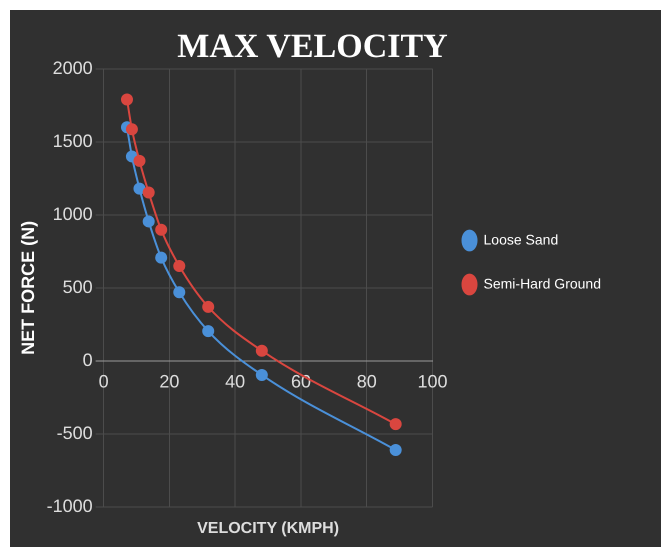 The width and height of the screenshot is (671, 557). What do you see at coordinates (235, 382) in the screenshot?
I see `x-tick-label: 40` at bounding box center [235, 382].